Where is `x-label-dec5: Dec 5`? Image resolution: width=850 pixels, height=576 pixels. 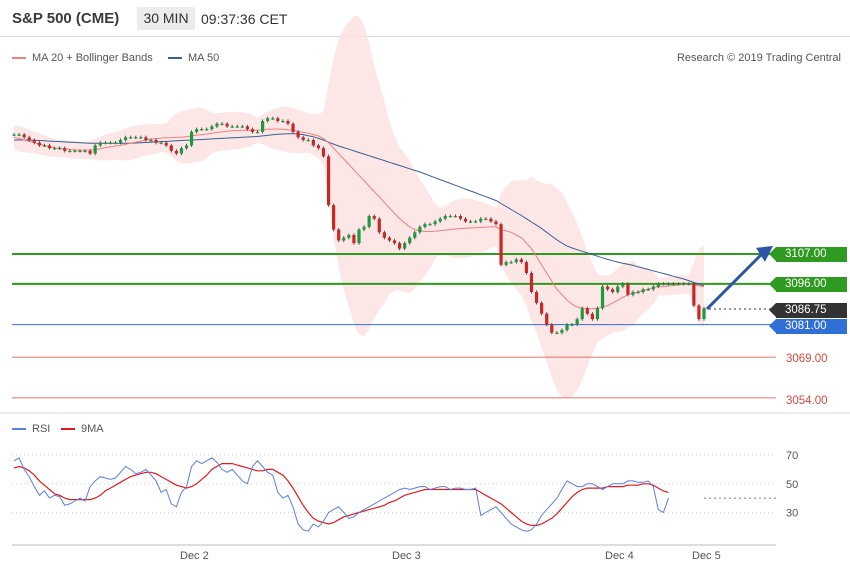
x-label-dec5: Dec 5 is located at coordinates (706, 556).